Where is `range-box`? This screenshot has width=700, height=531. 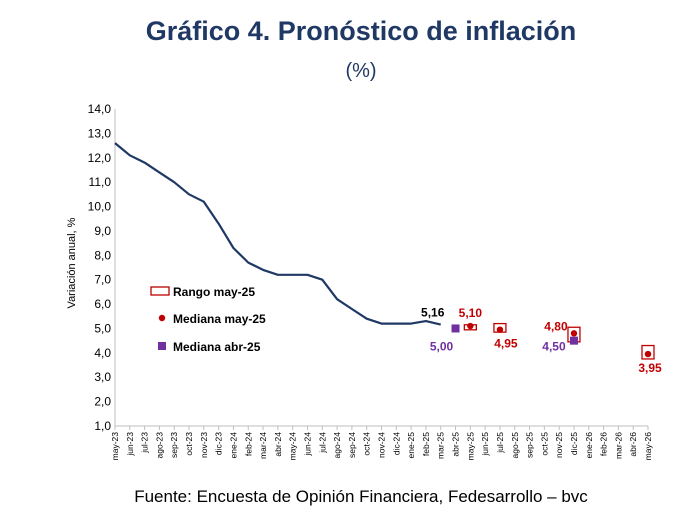
range-box is located at coordinates (648, 352).